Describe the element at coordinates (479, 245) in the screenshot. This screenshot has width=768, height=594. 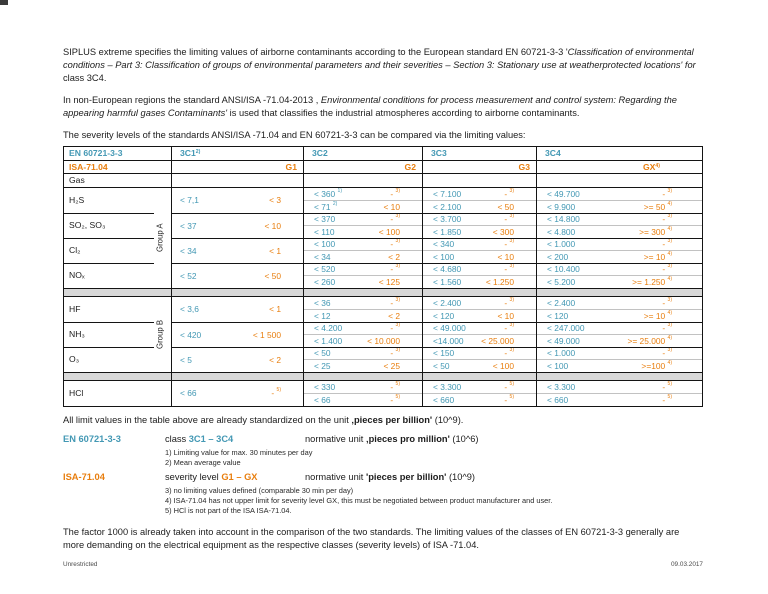
I see `value-subrow: < 340 - 3)` at that location.